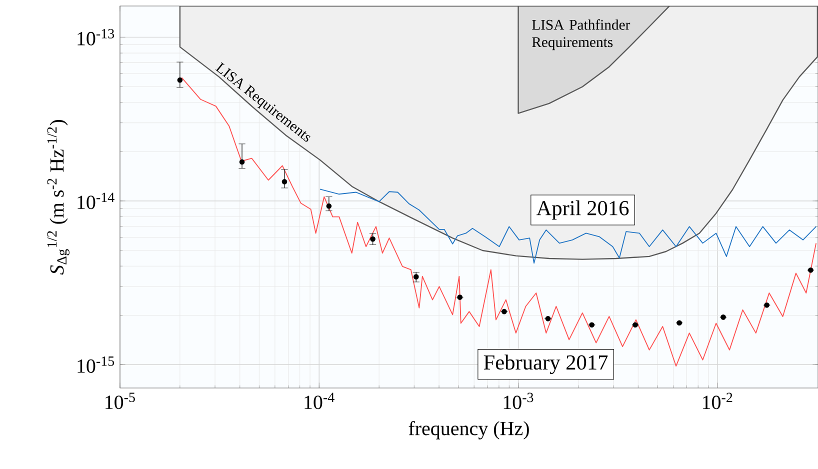  What do you see at coordinates (96, 364) in the screenshot?
I see `y-tick-label: 10$^{-15}$` at bounding box center [96, 364].